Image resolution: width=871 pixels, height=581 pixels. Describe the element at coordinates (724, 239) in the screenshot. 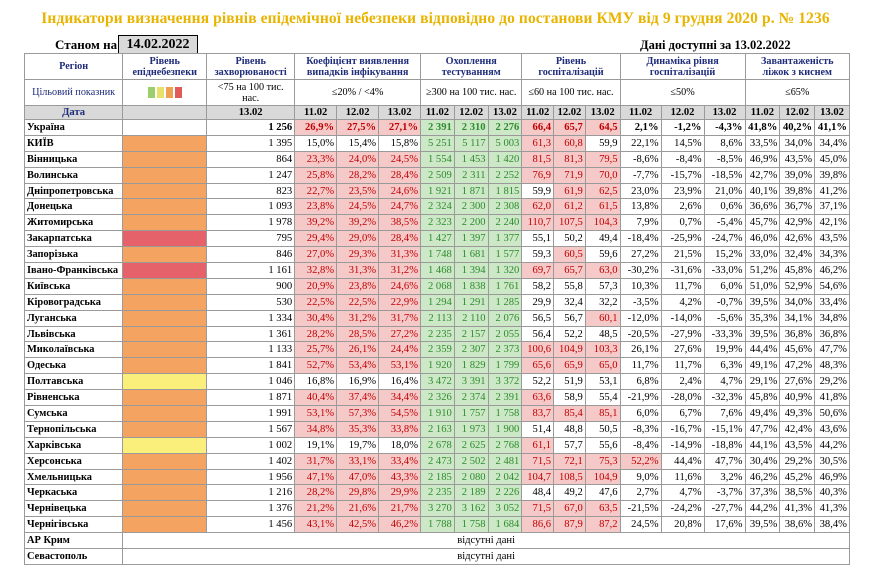

I see `dyn-value: -24,7%` at that location.